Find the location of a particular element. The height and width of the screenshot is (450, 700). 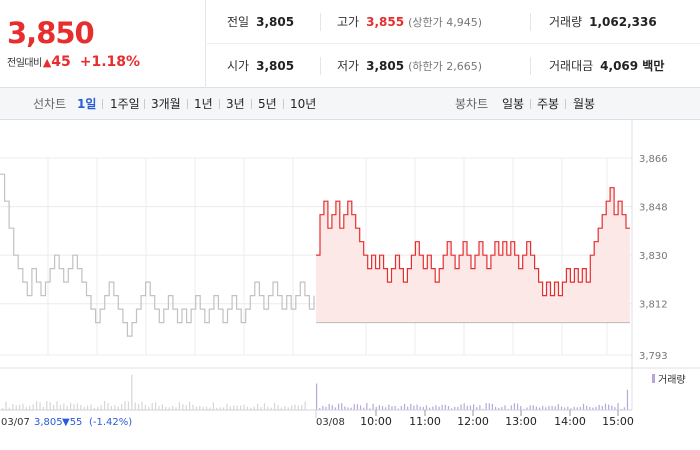

y-tick-label: 3,830 is located at coordinates (653, 256).